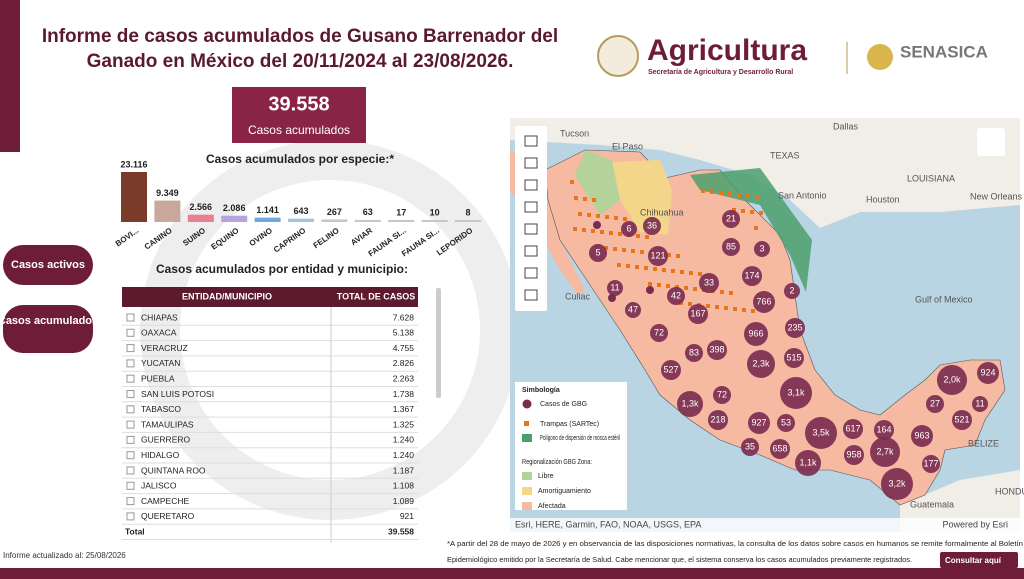 Image resolution: width=1024 pixels, height=579 pixels. Describe the element at coordinates (580, 438) in the screenshot. I see `legend-item: Polígono de dispersión de mosca estéril` at that location.